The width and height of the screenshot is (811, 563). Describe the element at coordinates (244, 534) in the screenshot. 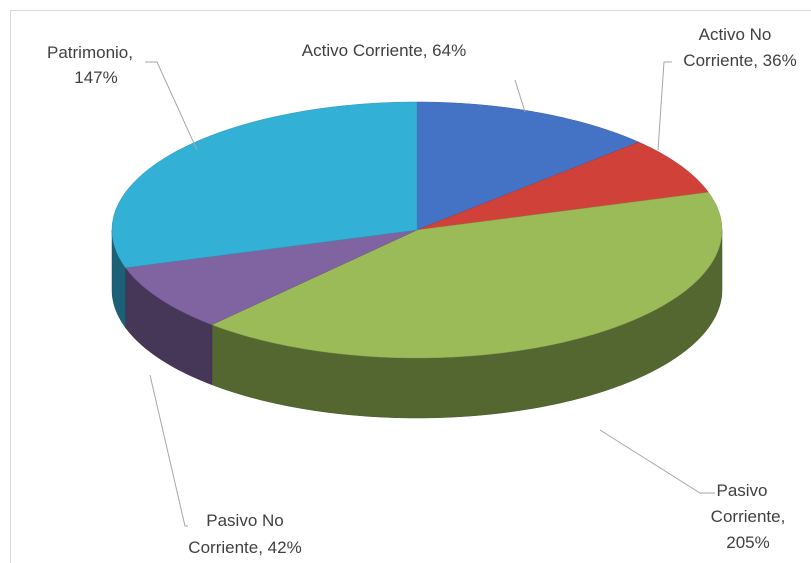

I see `data-label: Pasivo No Corriente, 42%` at that location.